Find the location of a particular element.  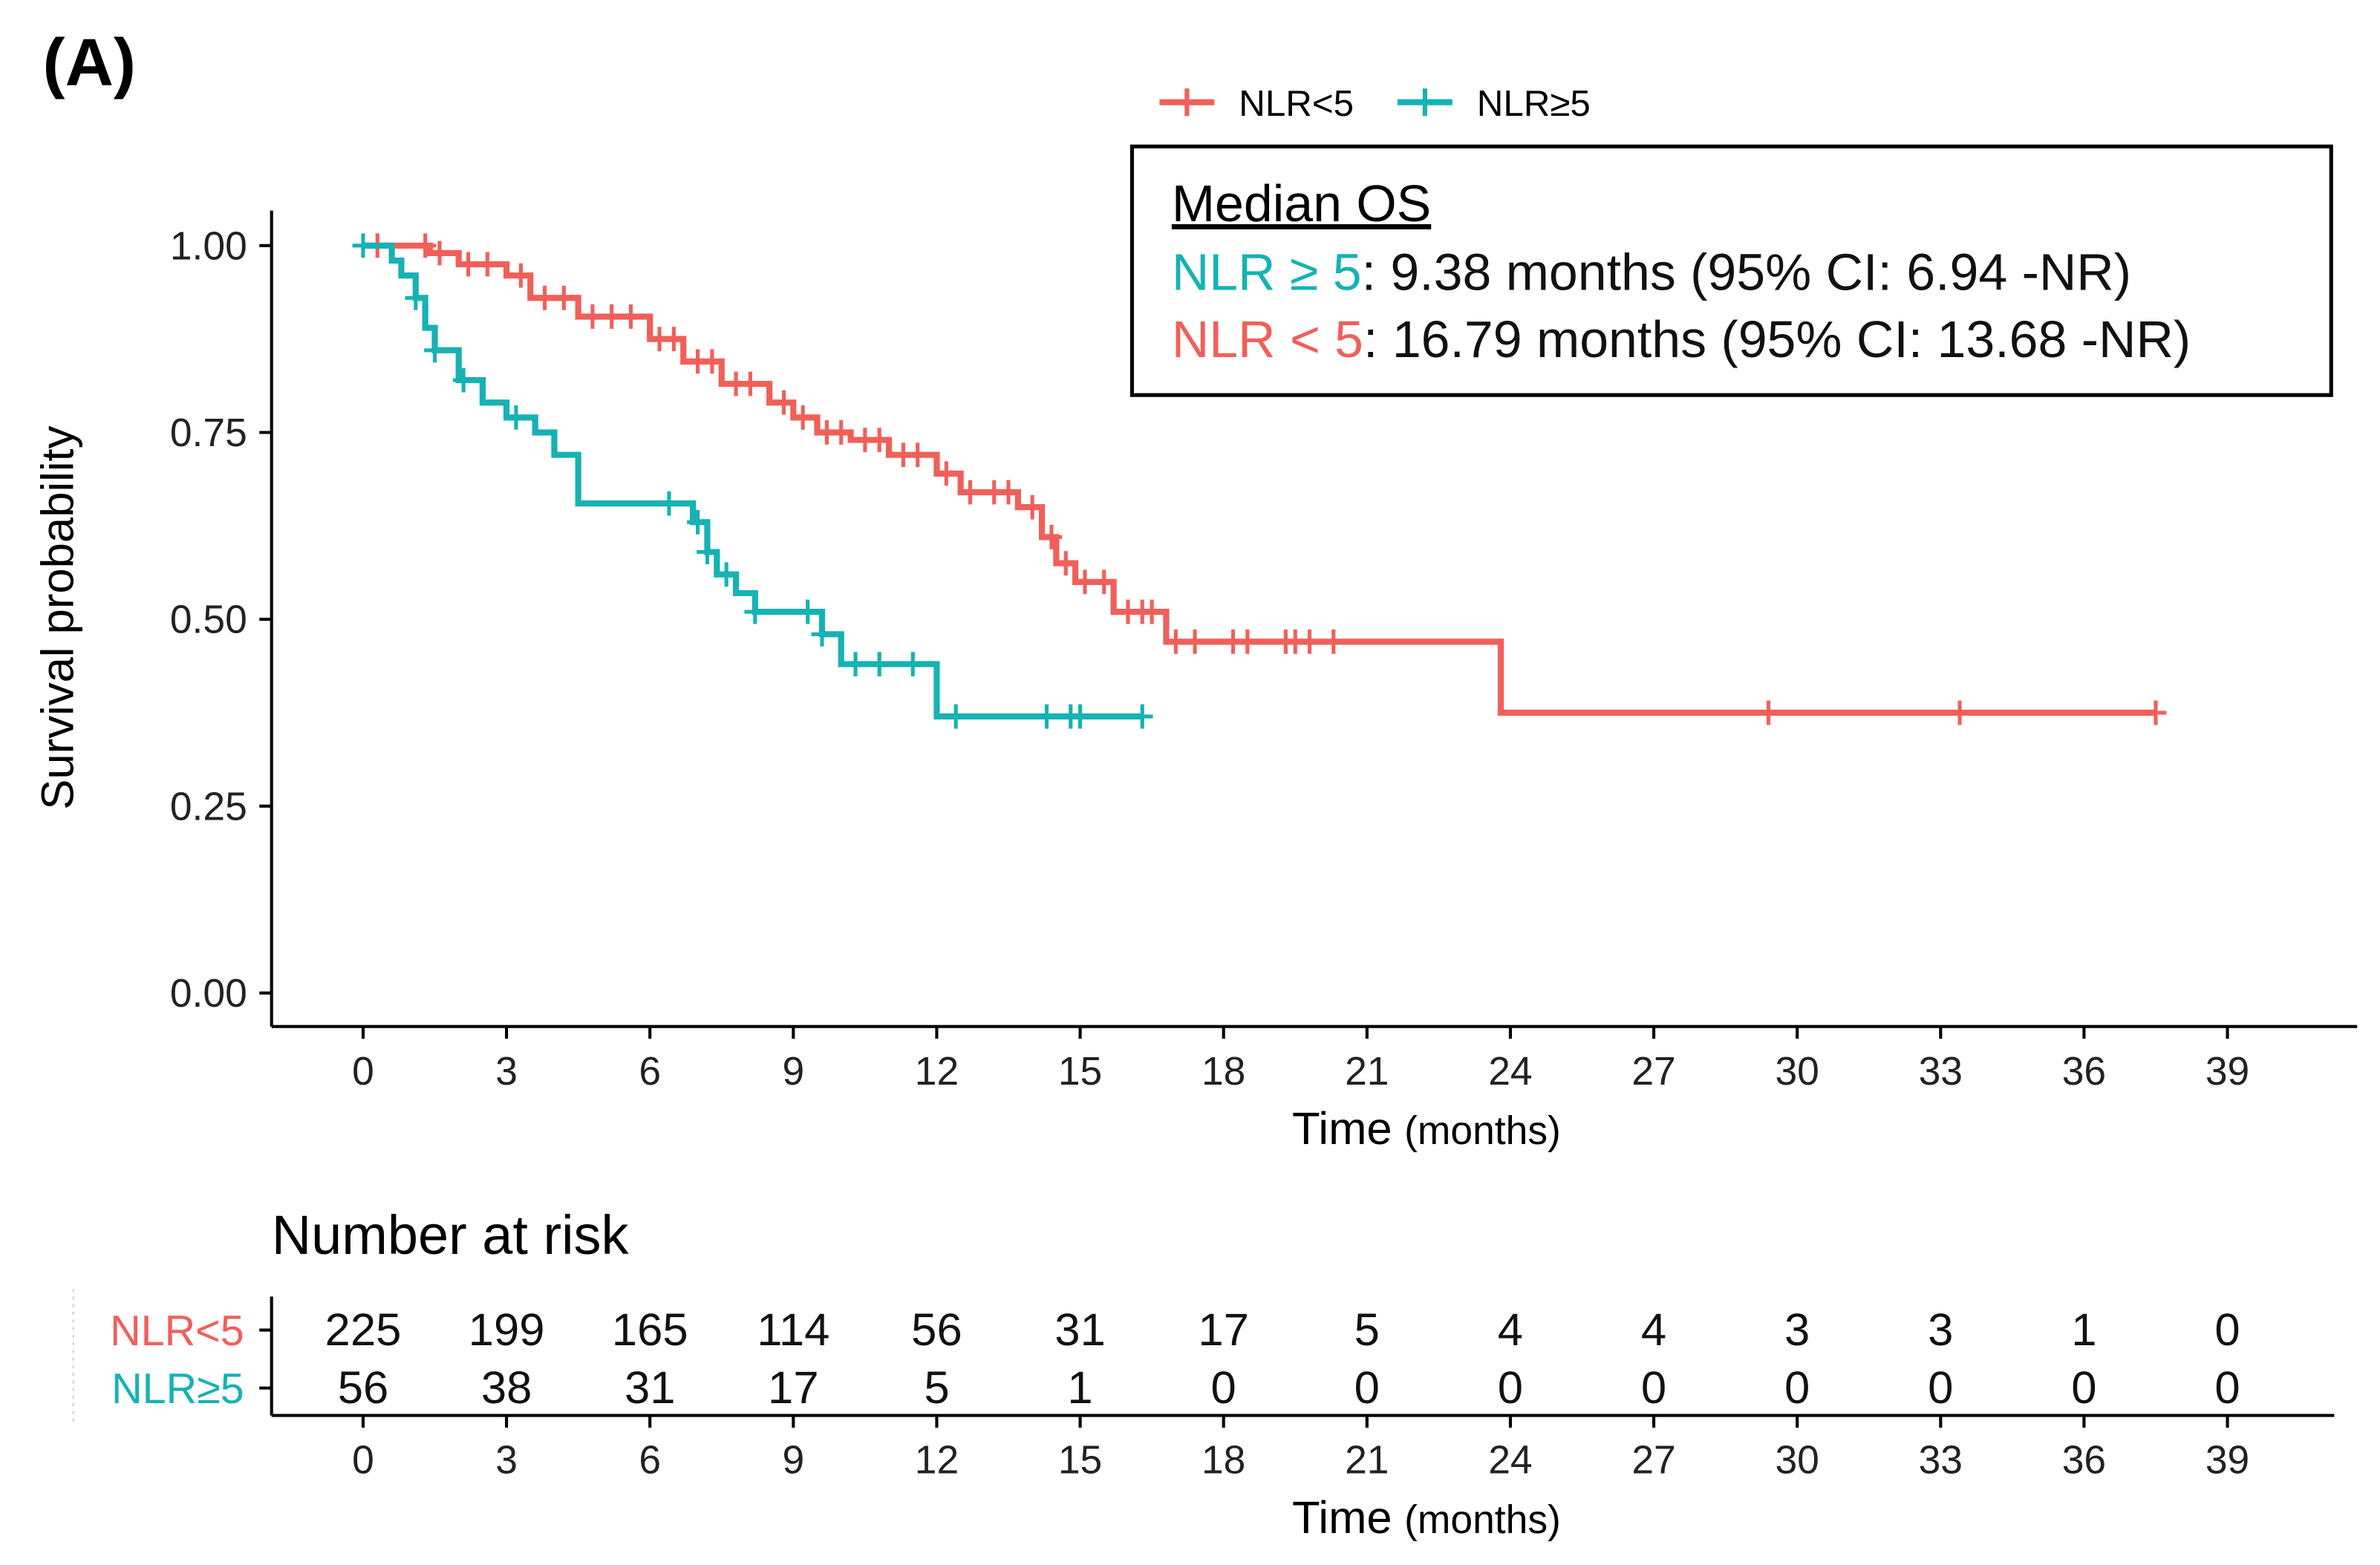

y-tick-label: 0.00 is located at coordinates (209, 994).